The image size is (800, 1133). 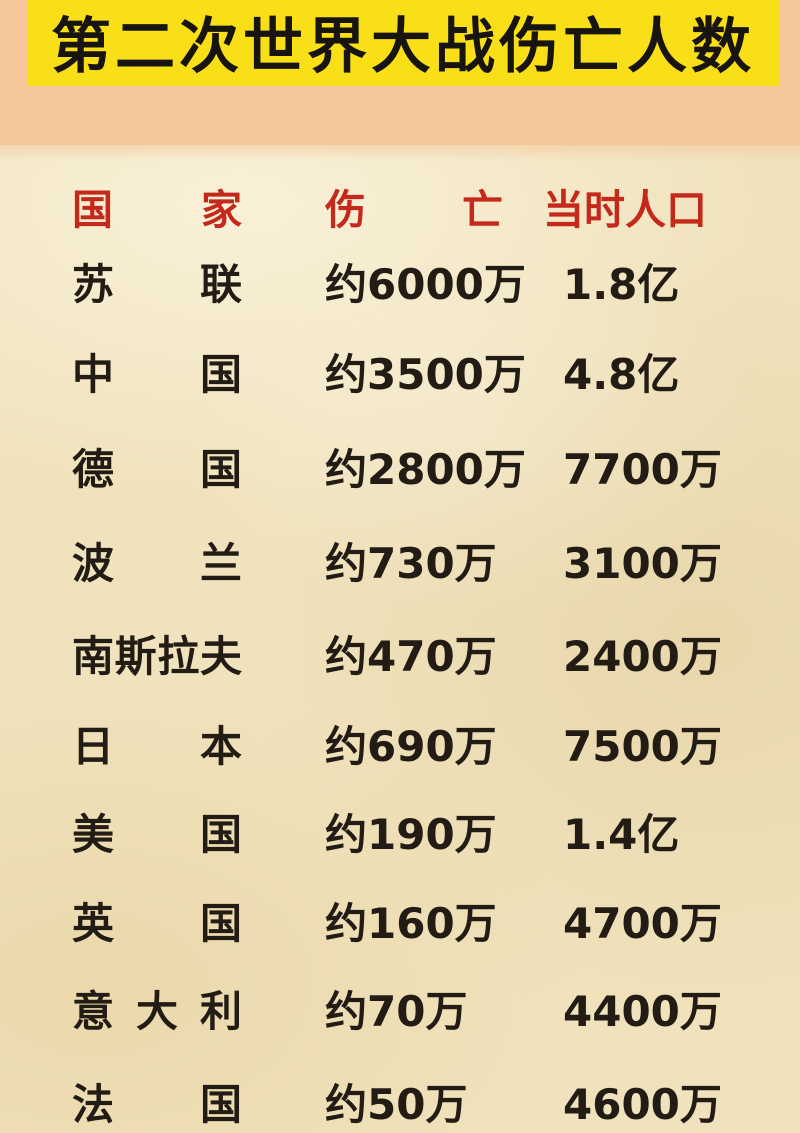 I want to click on table-header-row: 国家 伤亡 当时人口, so click(x=400, y=210).